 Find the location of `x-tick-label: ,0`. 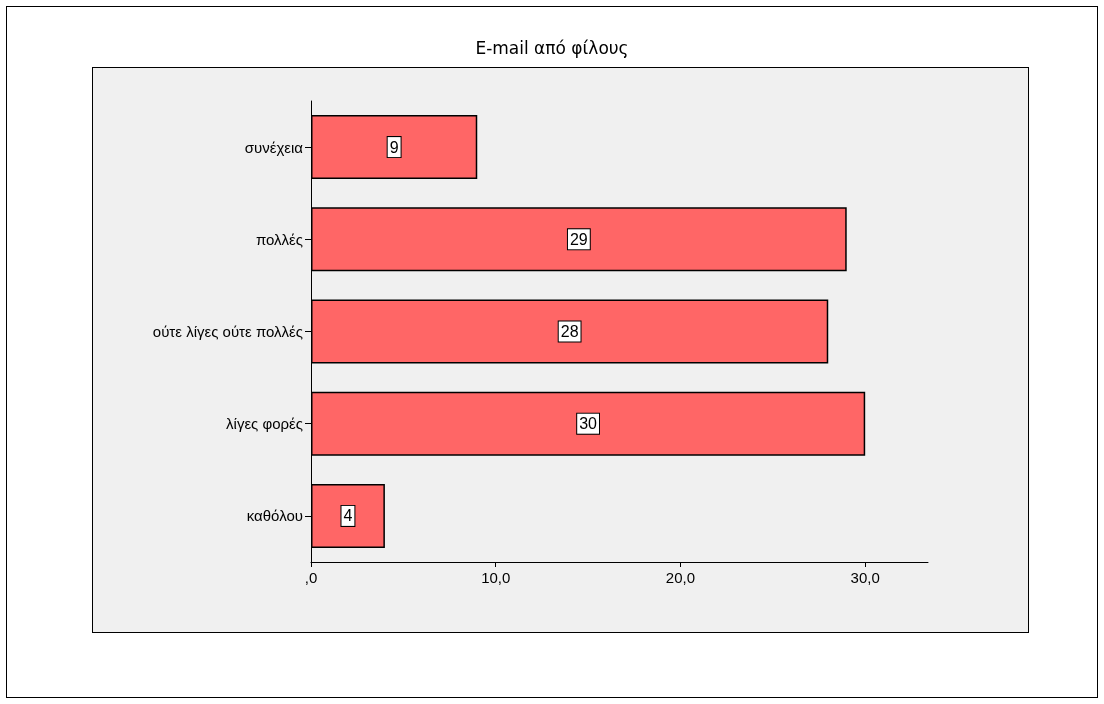

x-tick-label: ,0 is located at coordinates (311, 577).